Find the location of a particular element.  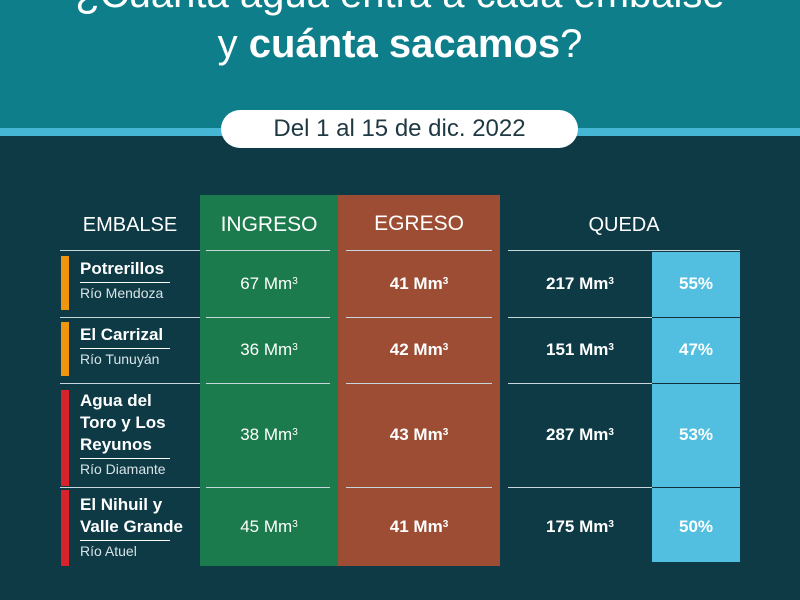

ingreso-value: 38 Mm3 is located at coordinates (269, 435).